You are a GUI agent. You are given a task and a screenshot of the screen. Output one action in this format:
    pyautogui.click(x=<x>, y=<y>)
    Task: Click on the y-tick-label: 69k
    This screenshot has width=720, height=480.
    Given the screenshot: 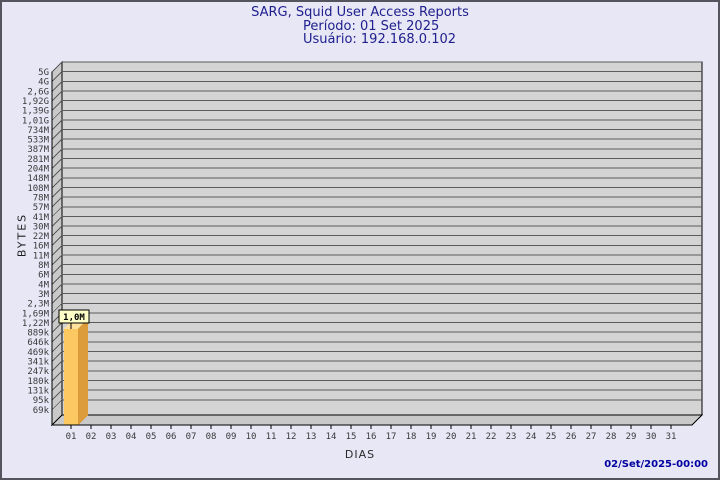 What is the action you would take?
    pyautogui.click(x=41, y=411)
    